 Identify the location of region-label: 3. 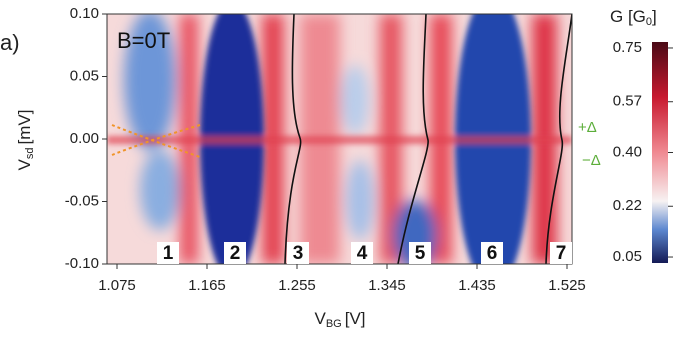
(298, 253).